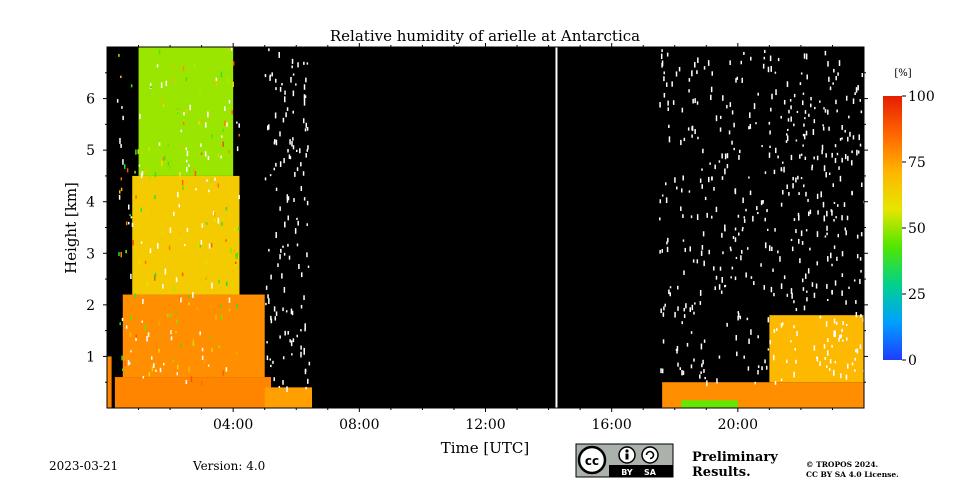  Describe the element at coordinates (816, 349) in the screenshot. I see `humidity-region` at that location.